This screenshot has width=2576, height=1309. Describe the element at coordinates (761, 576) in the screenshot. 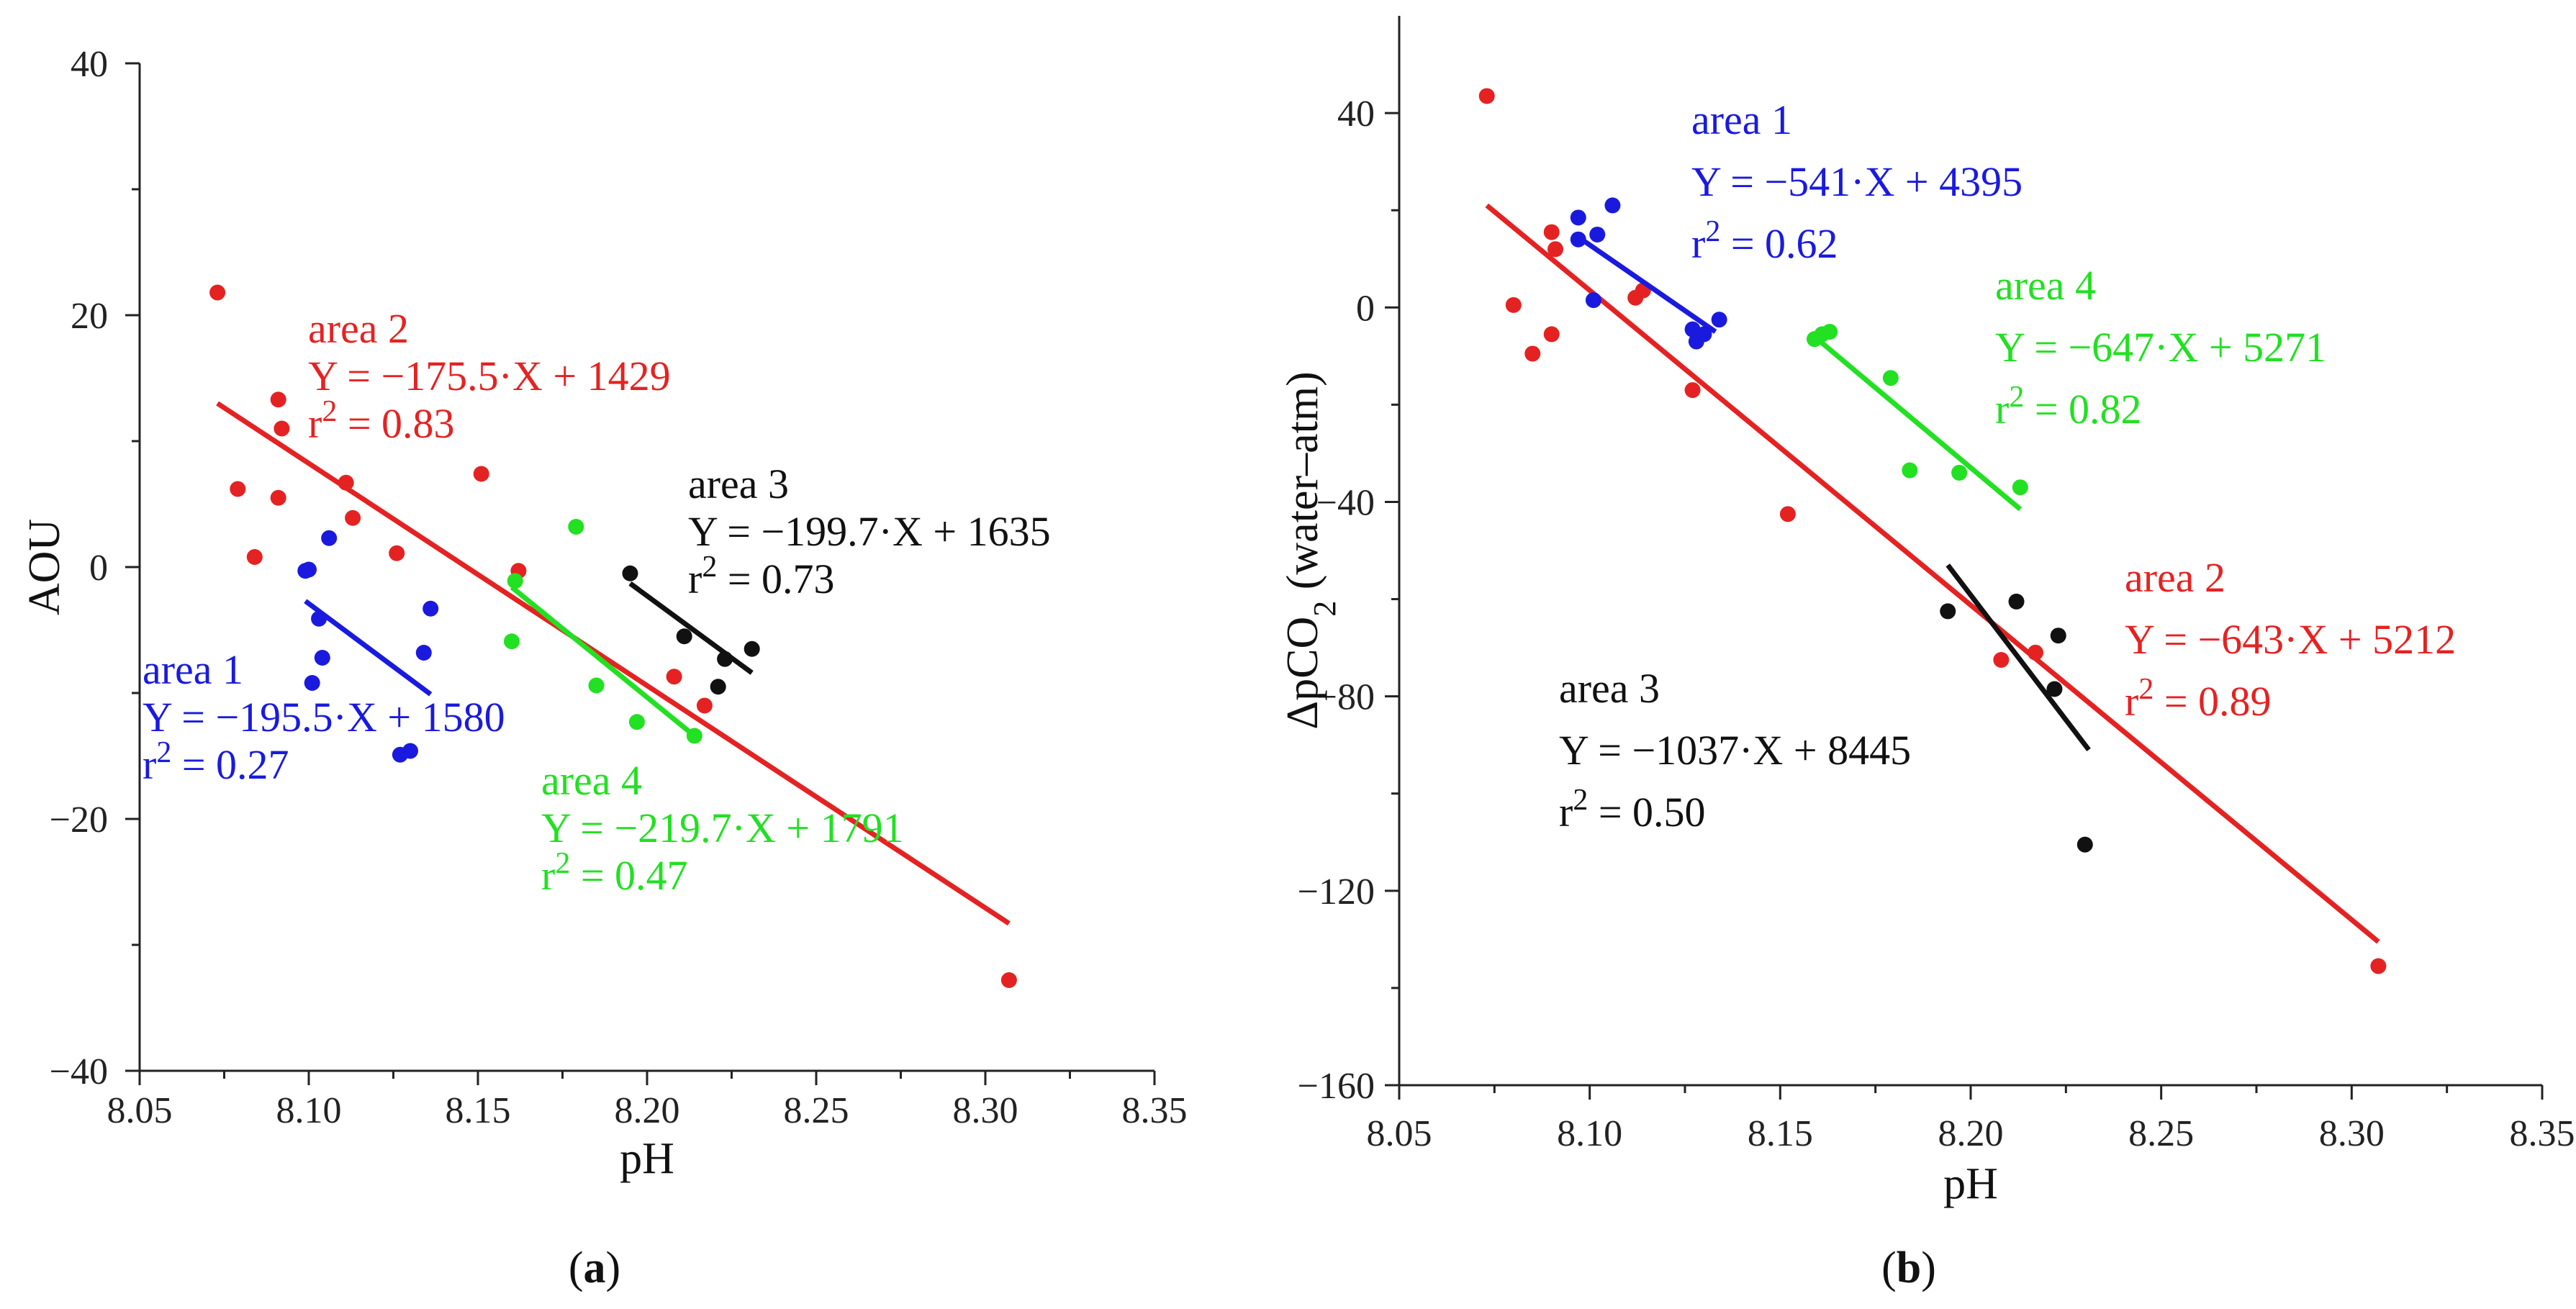

I see `r-squared-area-3: r2 = 0.73` at that location.